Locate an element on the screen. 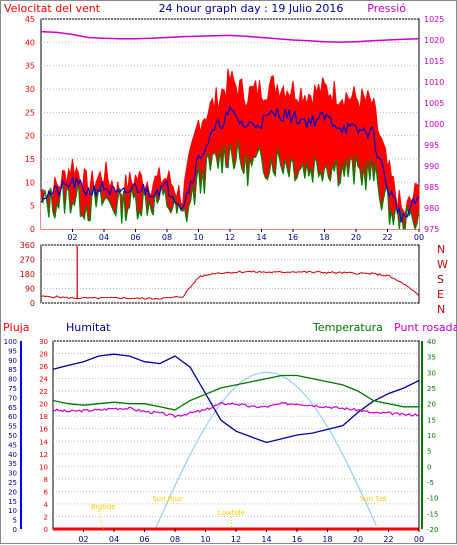  wind-x-tick: 06 is located at coordinates (135, 237).